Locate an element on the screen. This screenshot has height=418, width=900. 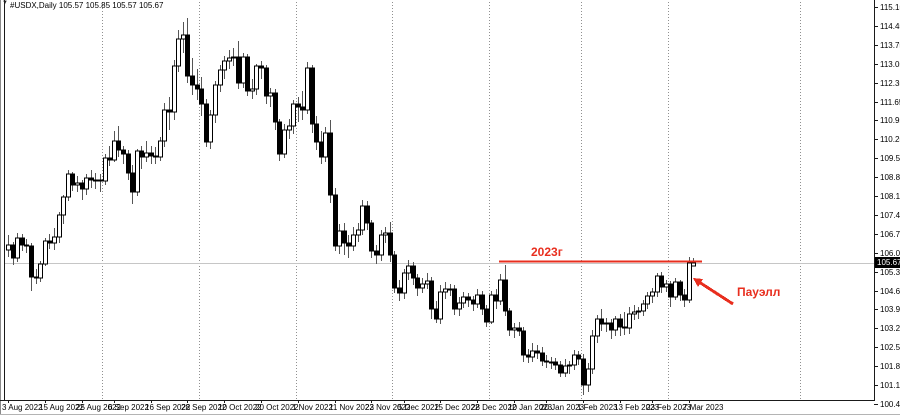
date-label: 3 Aug 2022 is located at coordinates (22, 407).